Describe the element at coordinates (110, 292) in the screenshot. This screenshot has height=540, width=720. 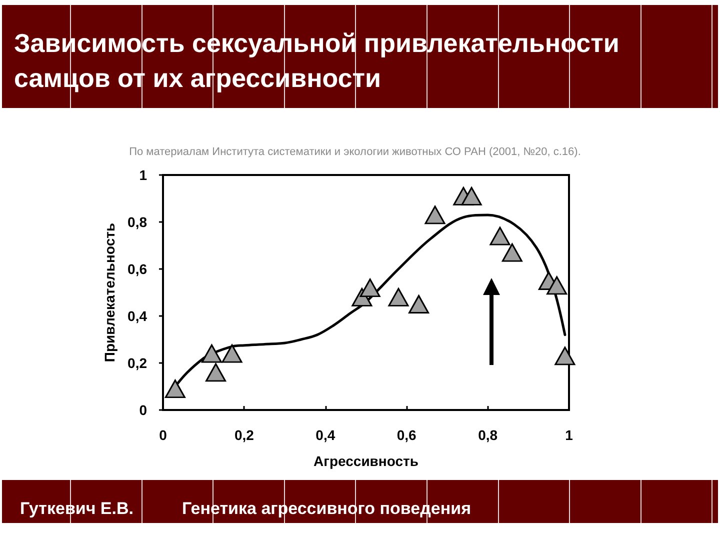
I see `y-axis-title: Привлекательность` at that location.